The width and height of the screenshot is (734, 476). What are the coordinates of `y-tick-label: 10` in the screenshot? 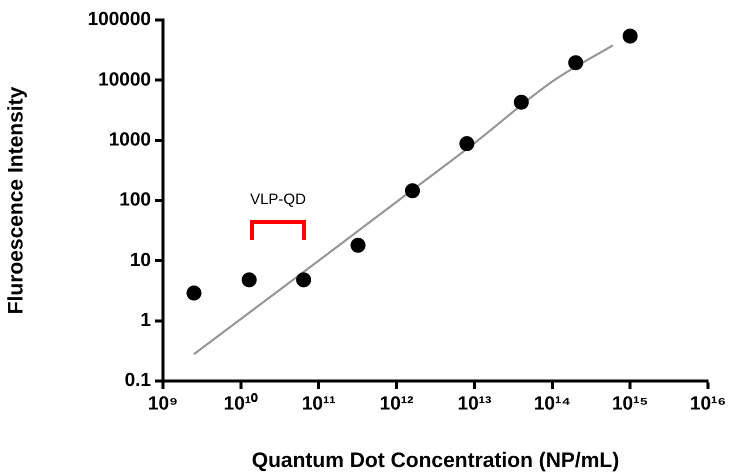 It's located at (140, 260).